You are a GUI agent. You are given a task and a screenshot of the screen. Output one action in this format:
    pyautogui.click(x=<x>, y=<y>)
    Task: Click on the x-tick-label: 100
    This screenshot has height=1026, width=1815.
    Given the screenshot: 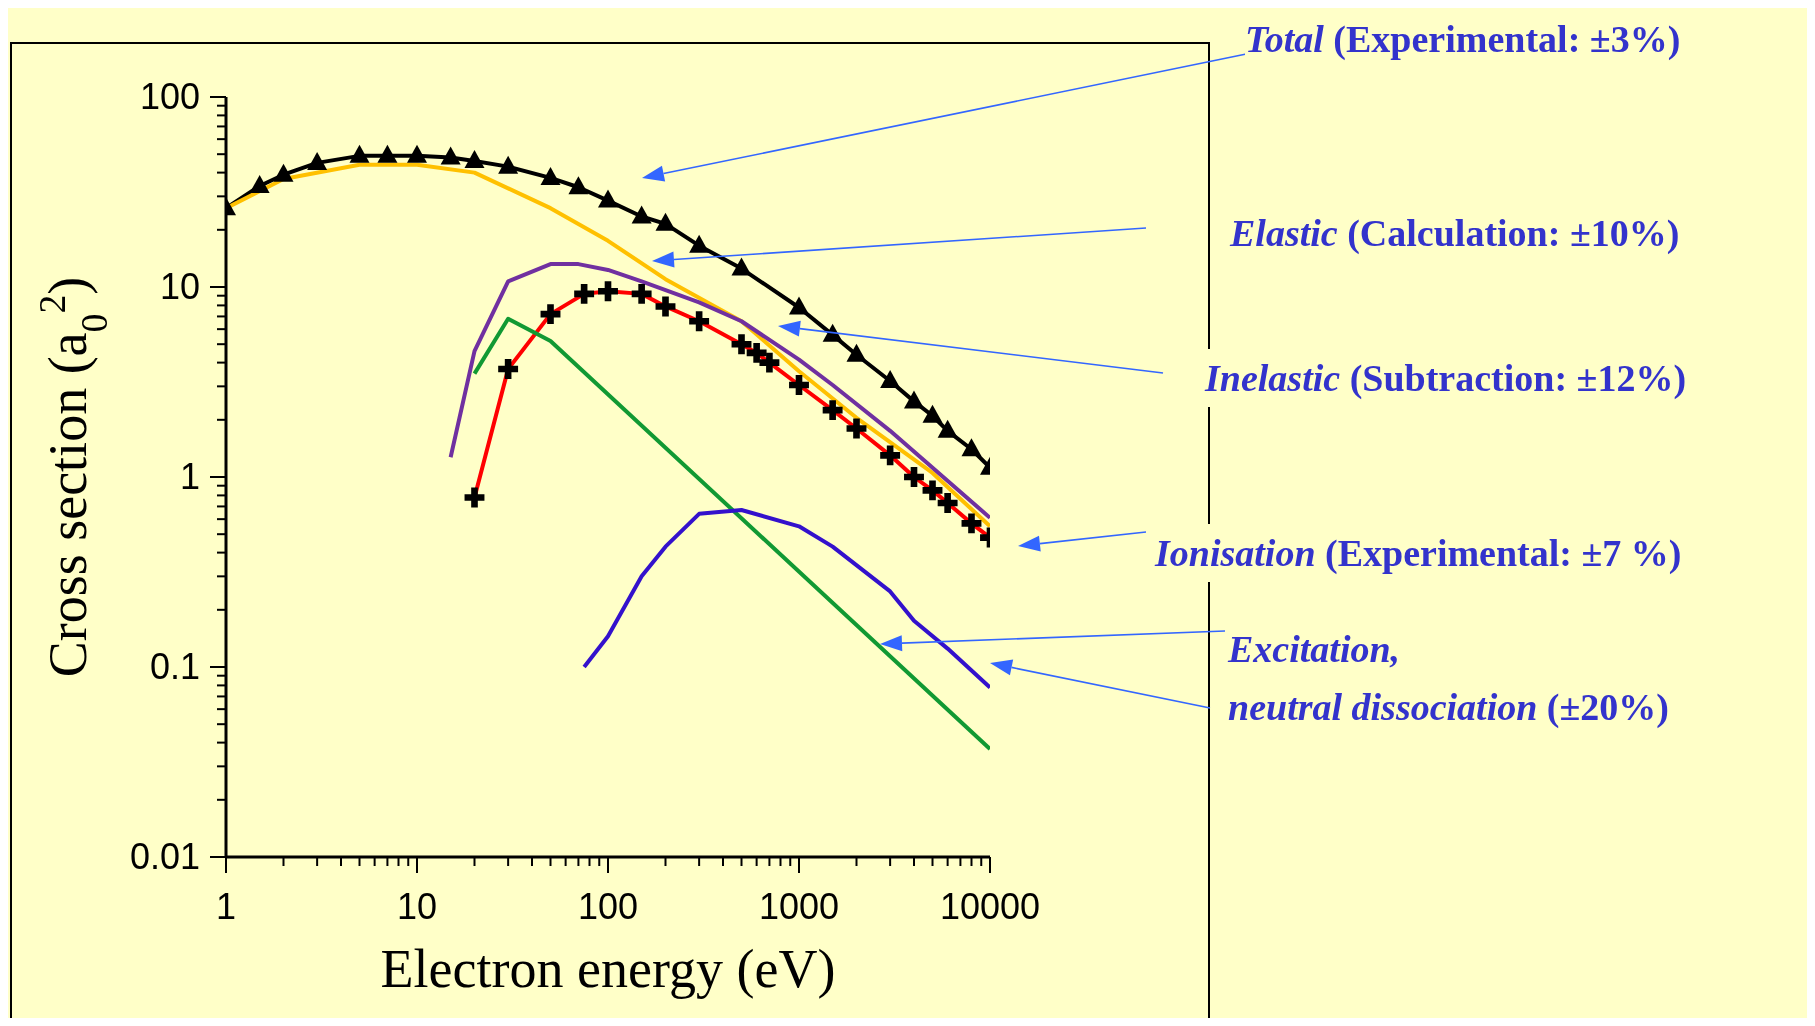 What is the action you would take?
    pyautogui.click(x=608, y=906)
    